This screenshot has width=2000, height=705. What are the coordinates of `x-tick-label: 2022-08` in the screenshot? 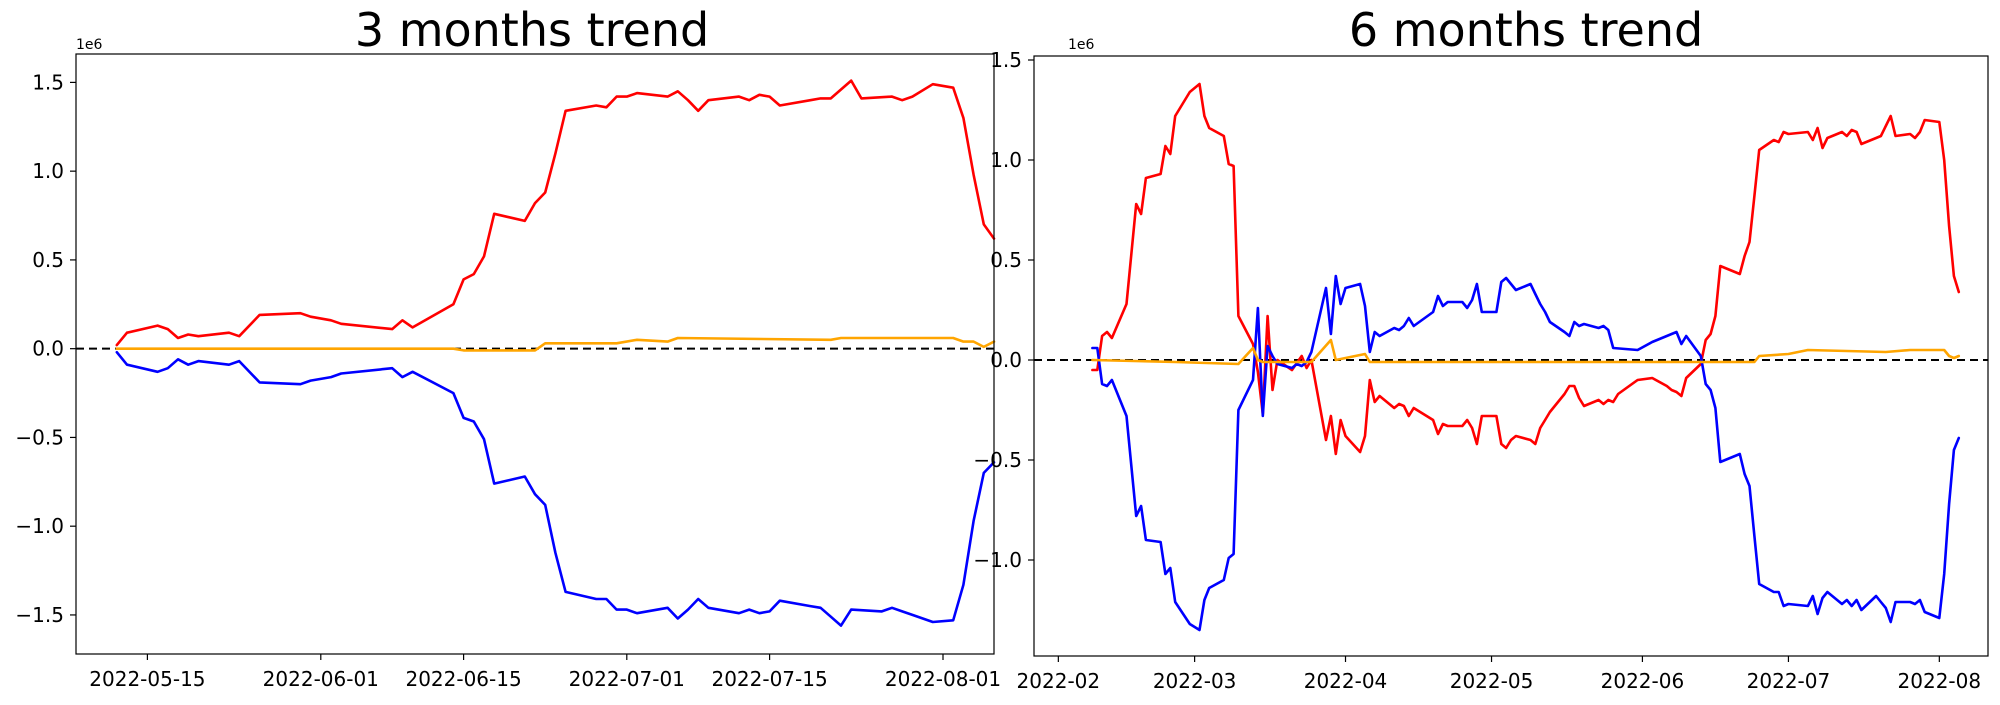 It's located at (1940, 681).